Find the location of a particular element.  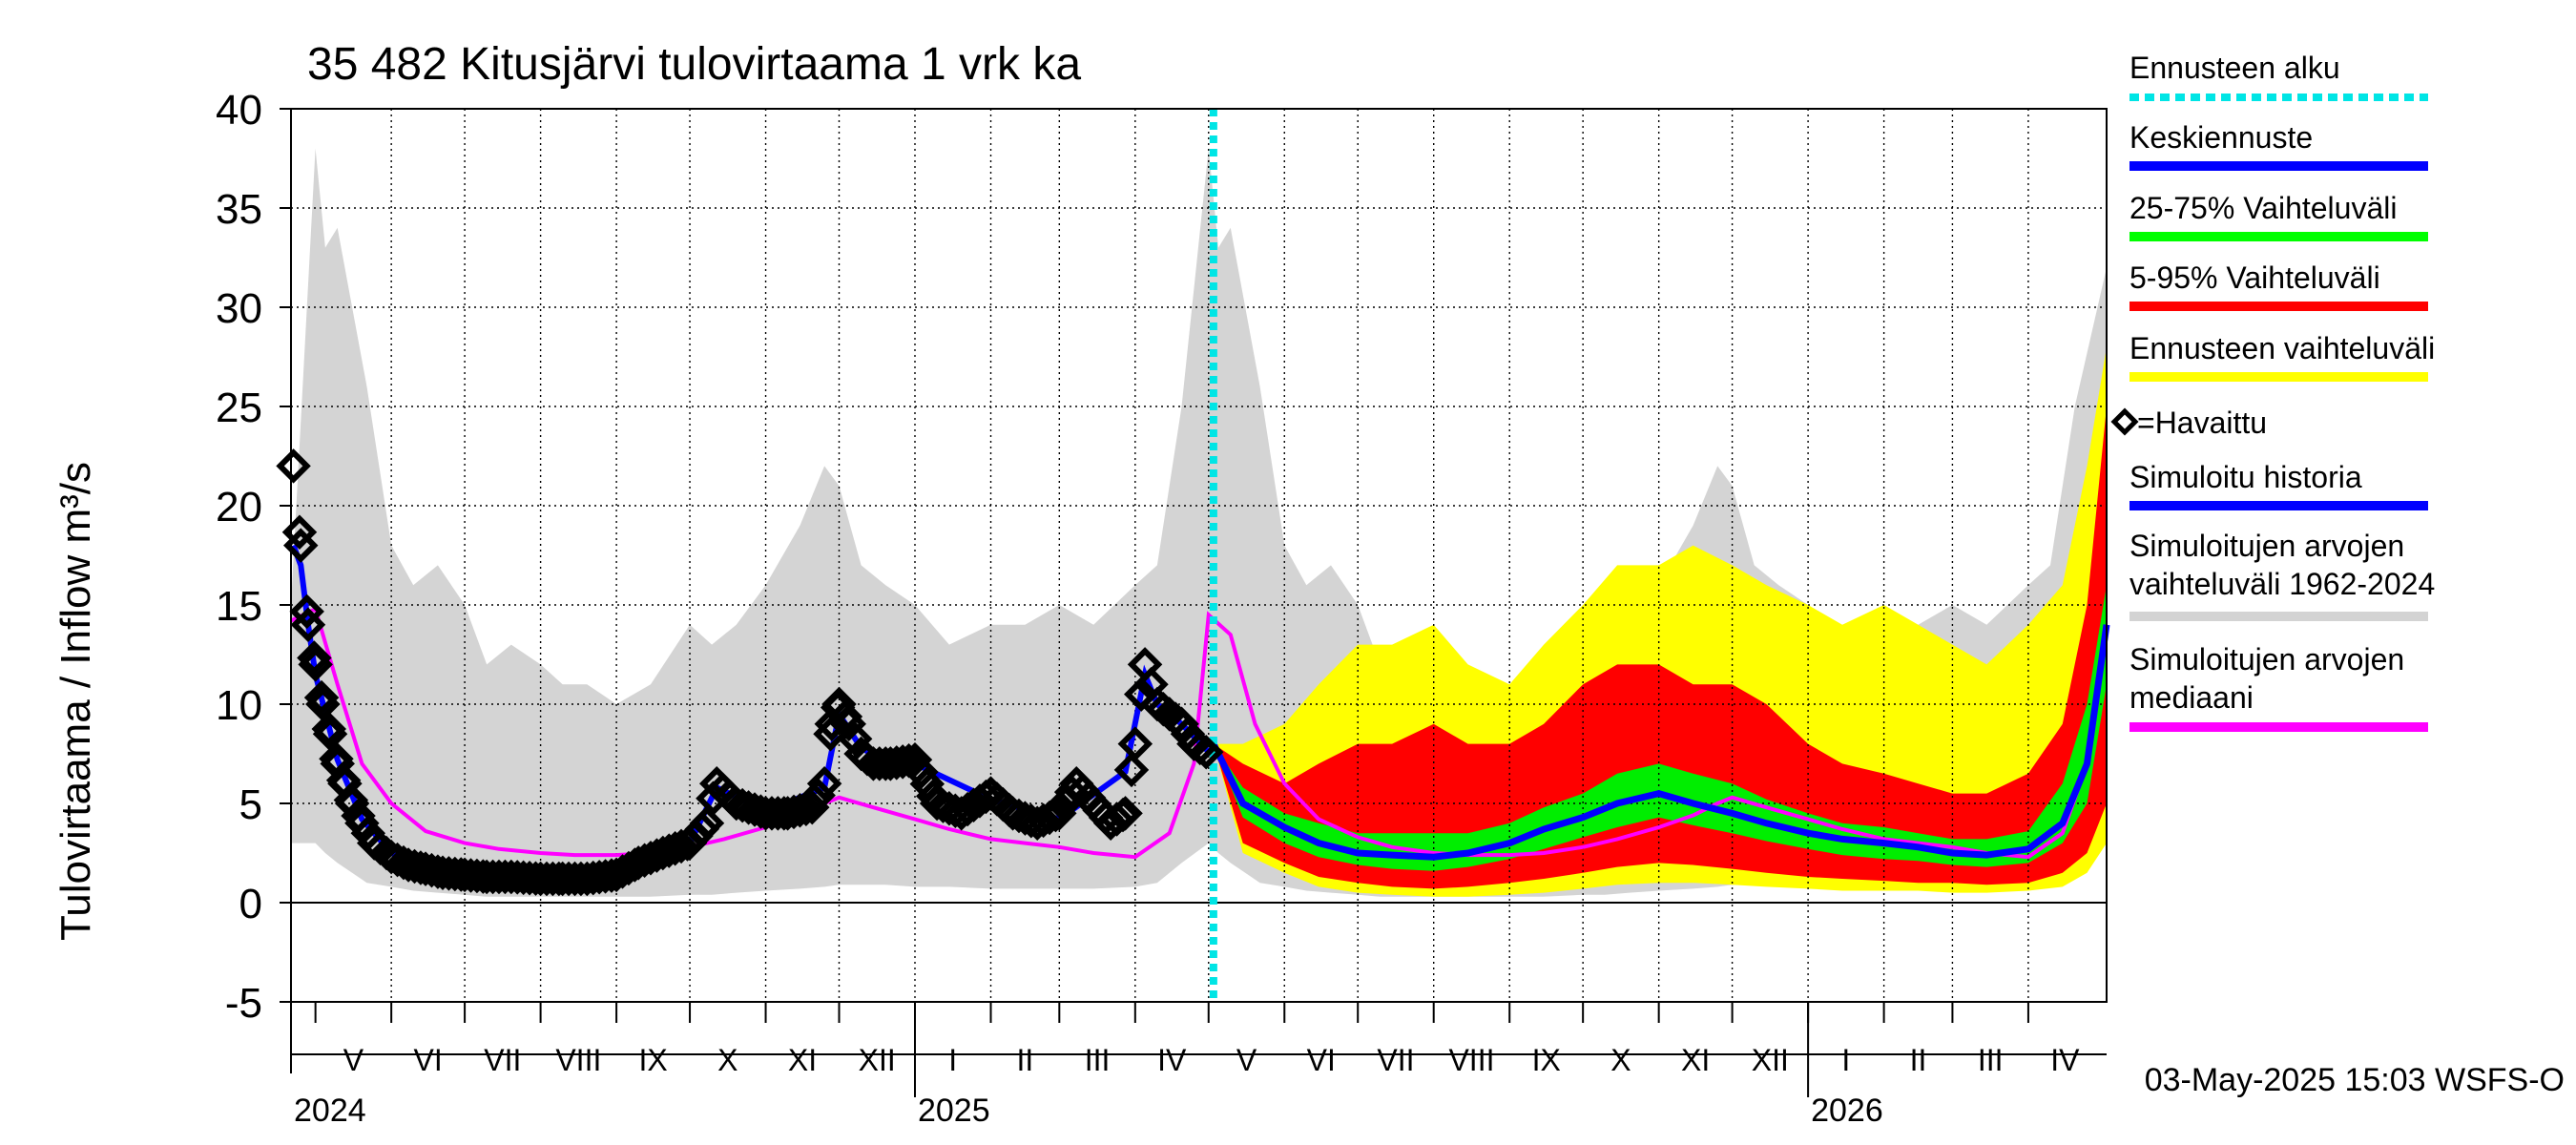

y-axis-label: Tulovirtaama / Inflow m³/s is located at coordinates (75, 702).